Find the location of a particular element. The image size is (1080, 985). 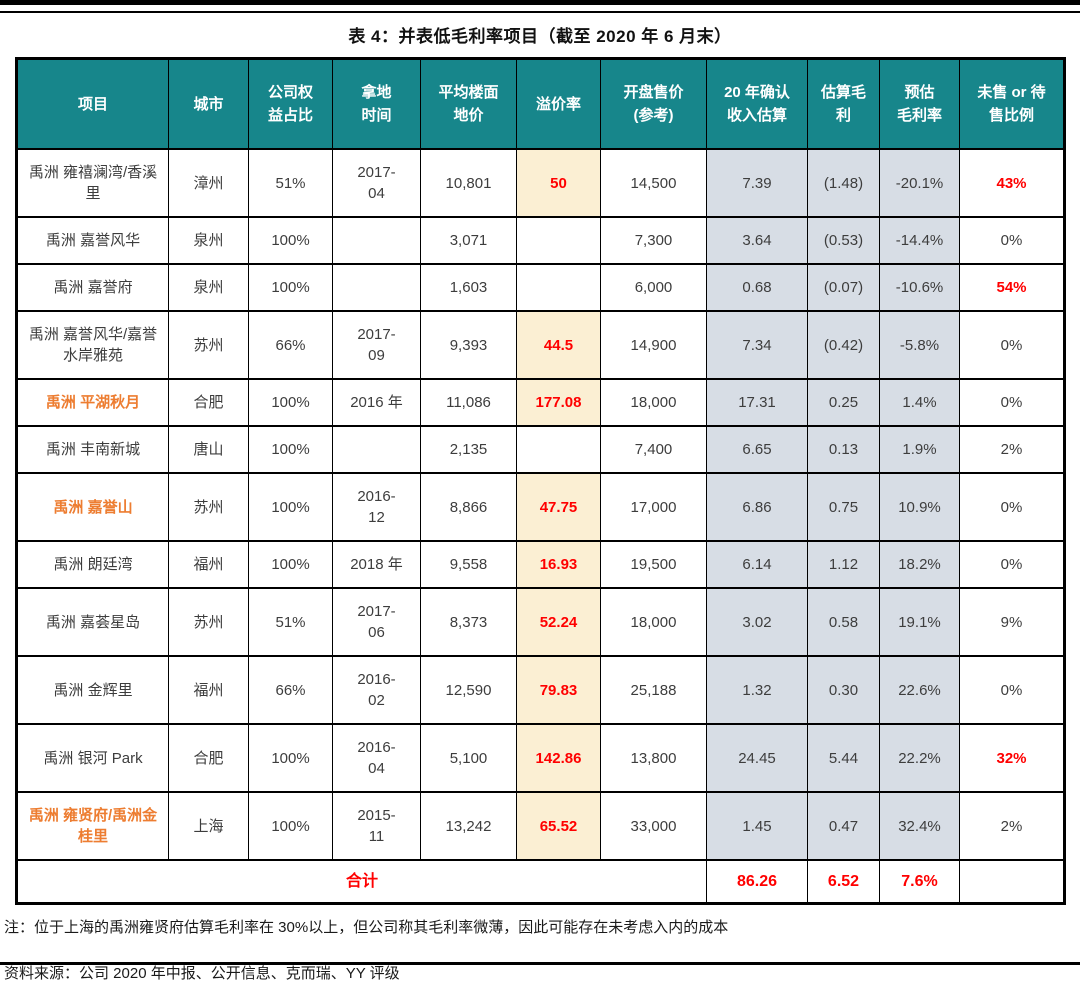

cell-floor-price: 11,086 is located at coordinates (468, 402).